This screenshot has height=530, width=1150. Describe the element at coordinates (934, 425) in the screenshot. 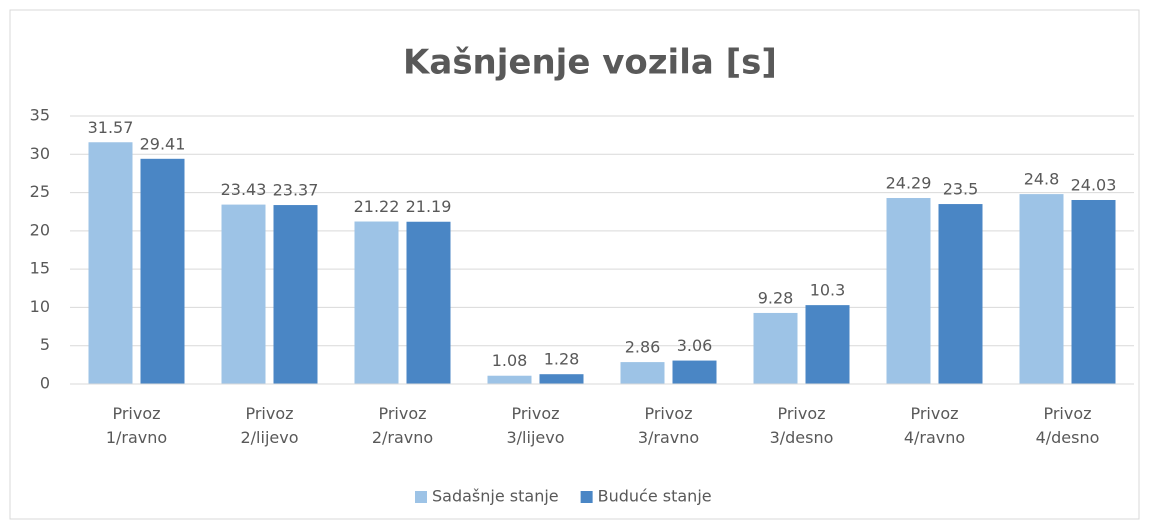

I see `x-tick-label: Privoz 4/ravno` at that location.